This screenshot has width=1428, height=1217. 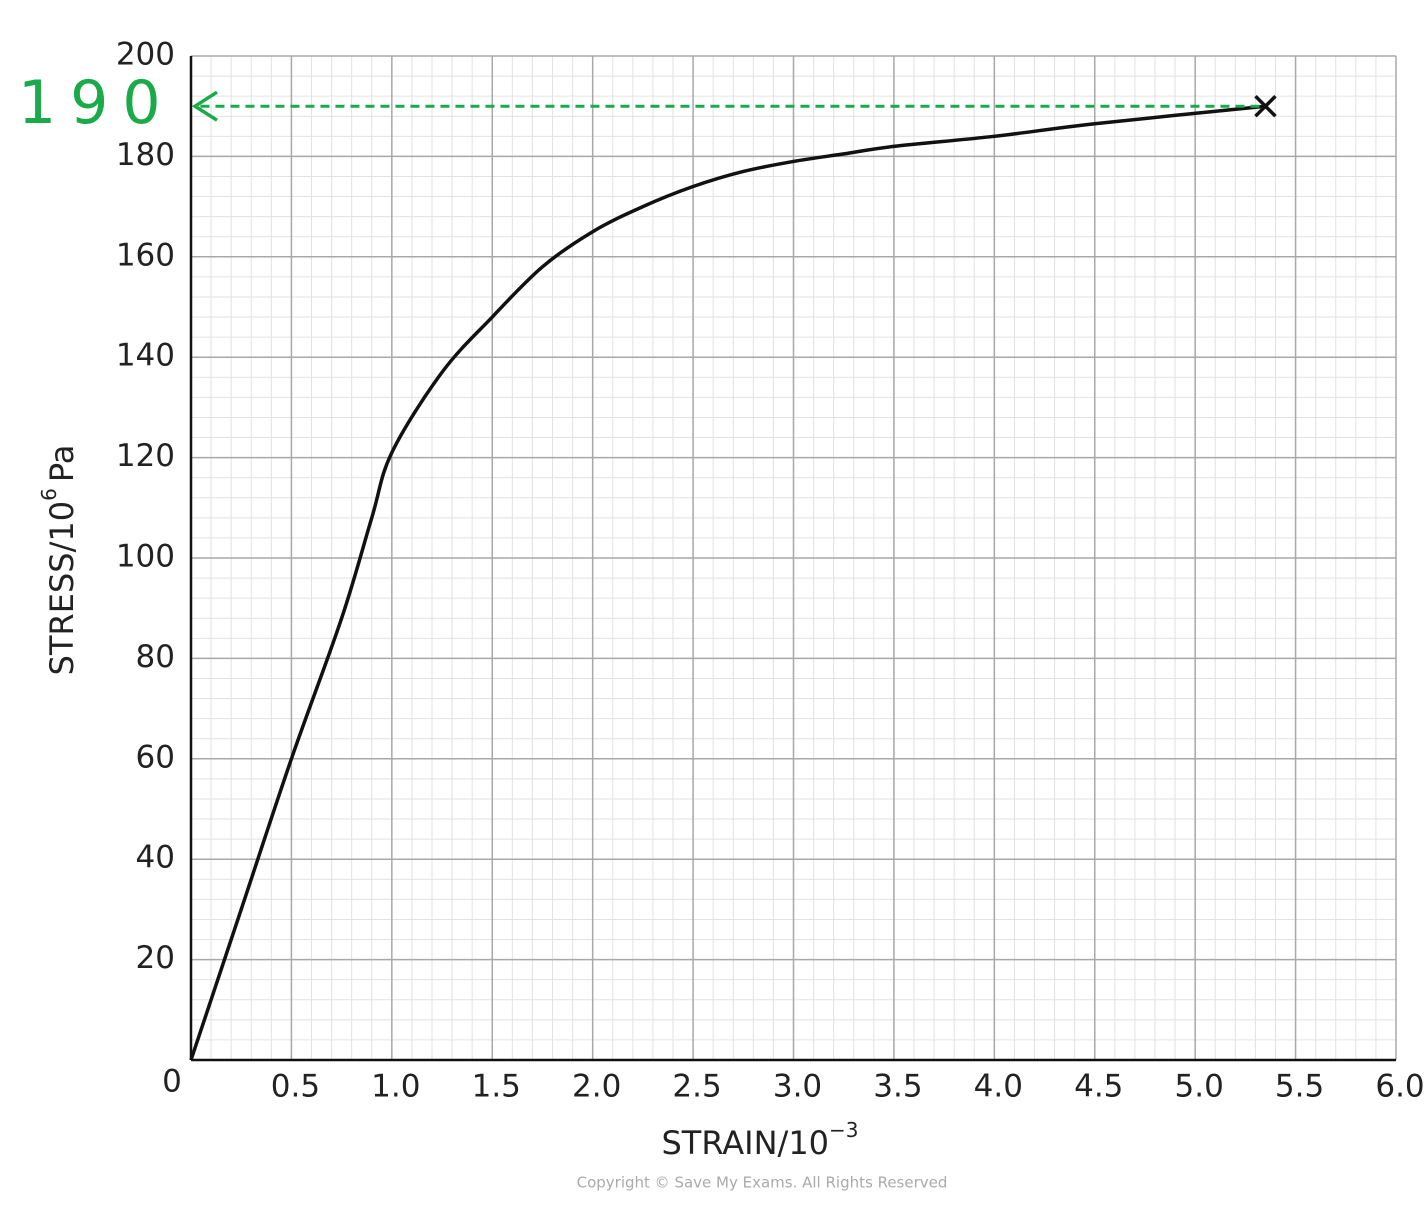 What do you see at coordinates (62, 588) in the screenshot?
I see `y-label-text: STRESS/10` at bounding box center [62, 588].